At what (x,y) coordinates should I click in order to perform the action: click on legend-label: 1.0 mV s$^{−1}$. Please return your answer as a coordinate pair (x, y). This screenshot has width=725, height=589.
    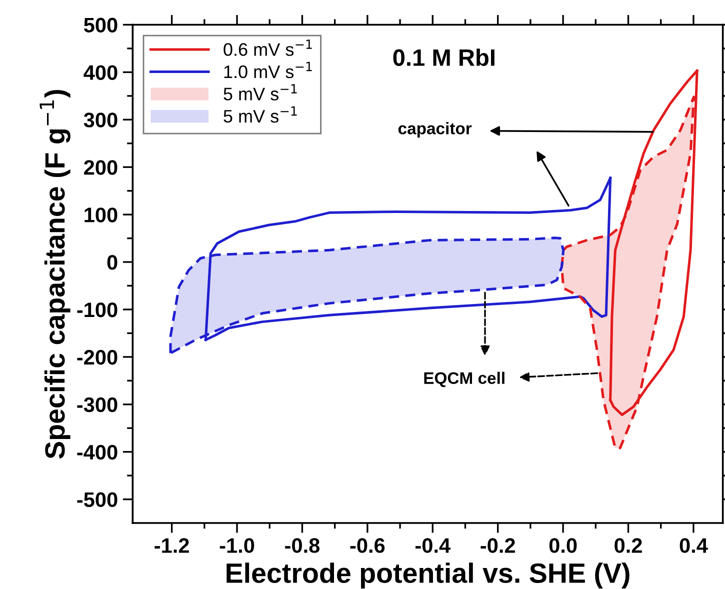
    Looking at the image, I should click on (268, 70).